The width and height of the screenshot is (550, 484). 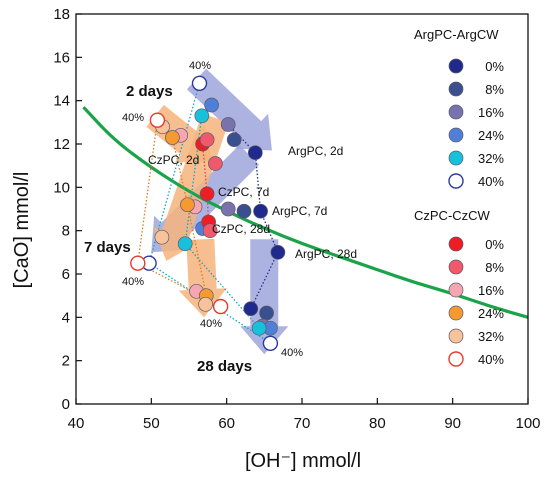 What do you see at coordinates (226, 423) in the screenshot?
I see `x-tick-label-60: 60` at bounding box center [226, 423].